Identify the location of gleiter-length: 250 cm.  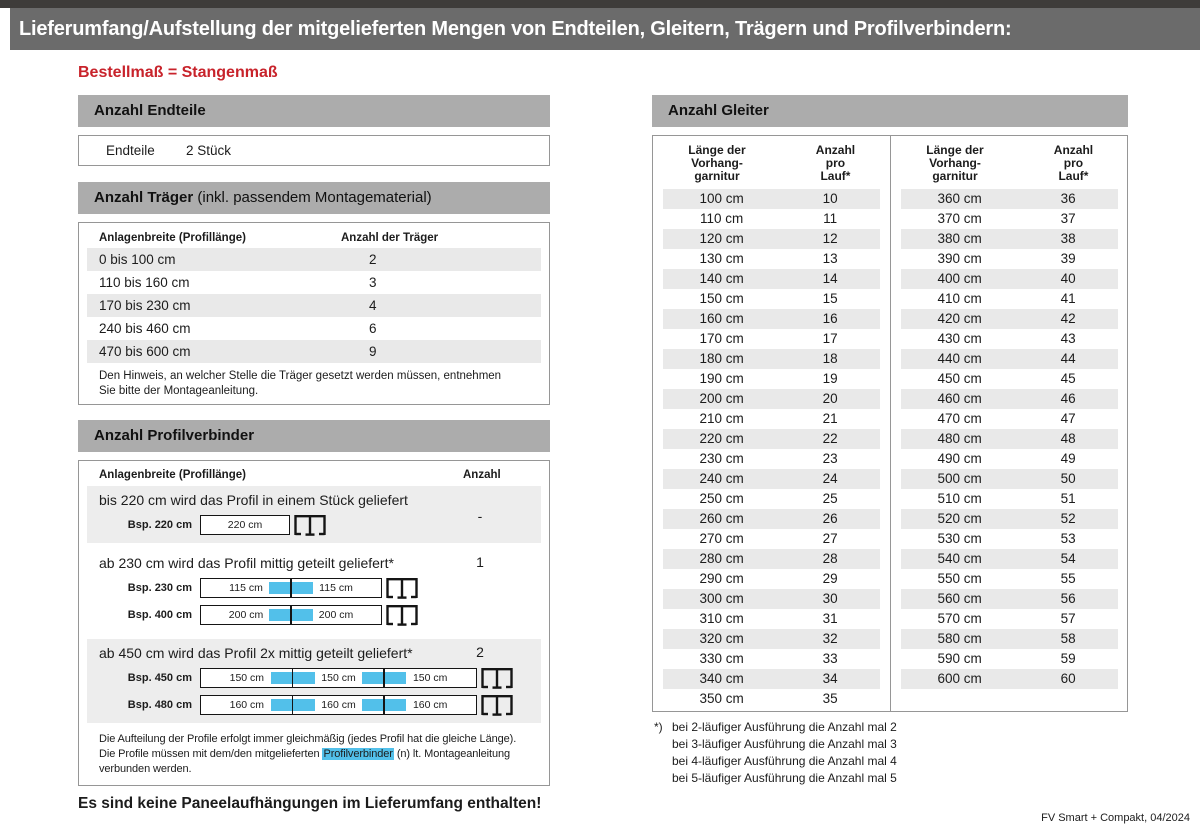
(721, 498).